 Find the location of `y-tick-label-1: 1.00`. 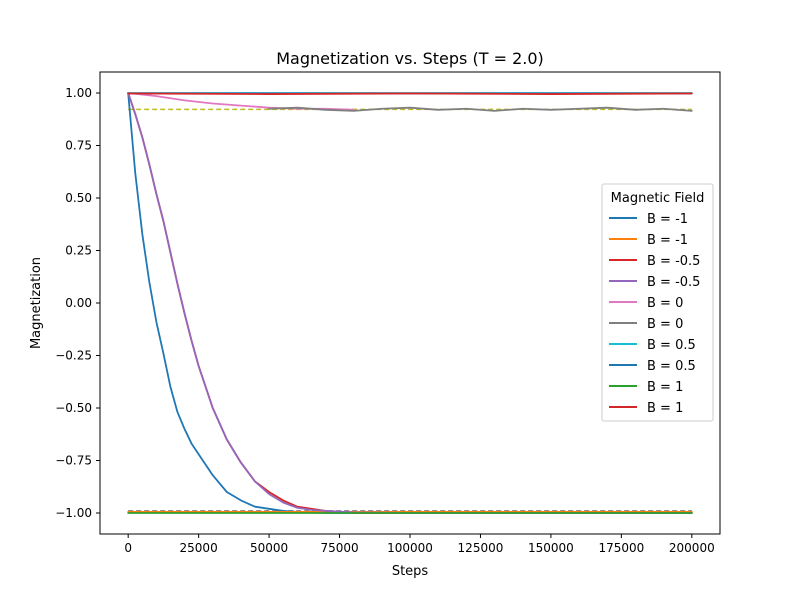

y-tick-label-1: 1.00 is located at coordinates (78, 93).